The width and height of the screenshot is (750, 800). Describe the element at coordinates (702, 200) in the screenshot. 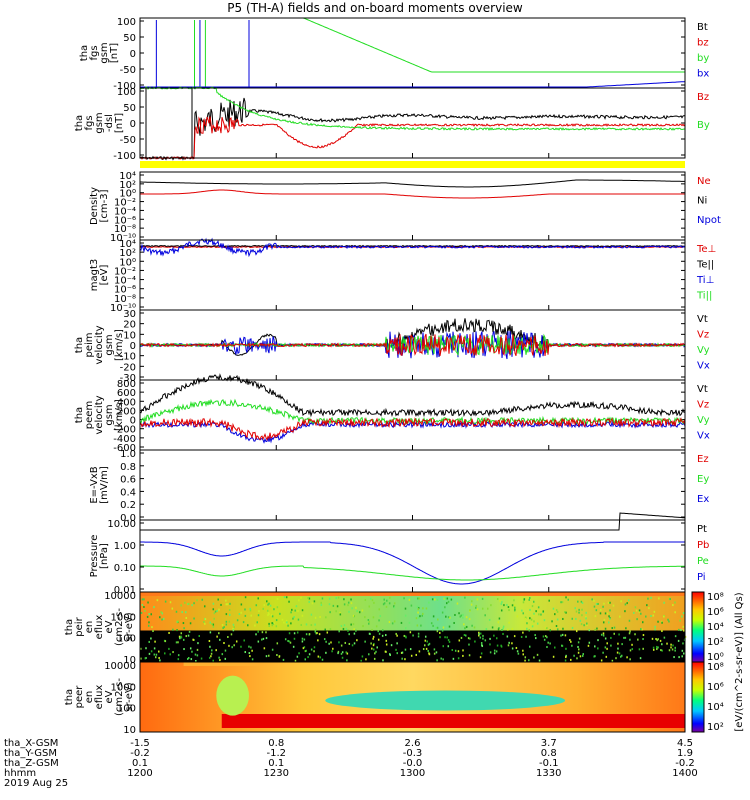

I see `legend-density: Ni` at that location.